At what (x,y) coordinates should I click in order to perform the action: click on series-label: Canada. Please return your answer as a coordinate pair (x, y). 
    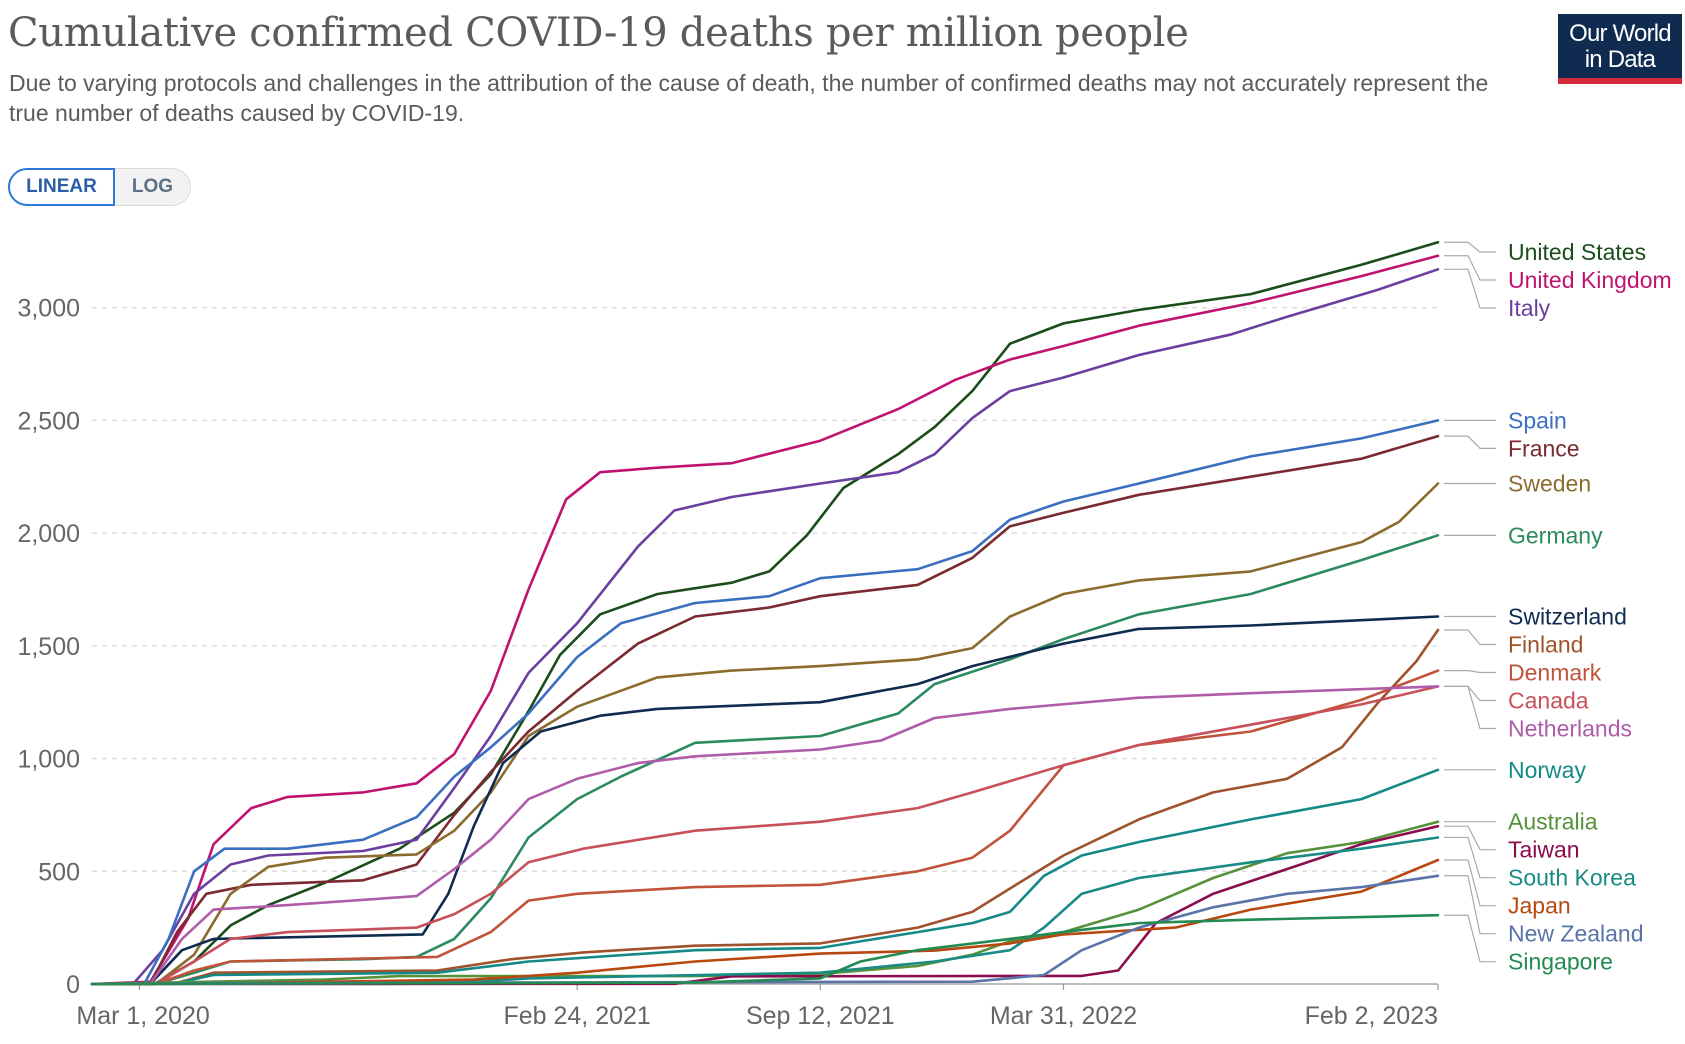
    Looking at the image, I should click on (1548, 701).